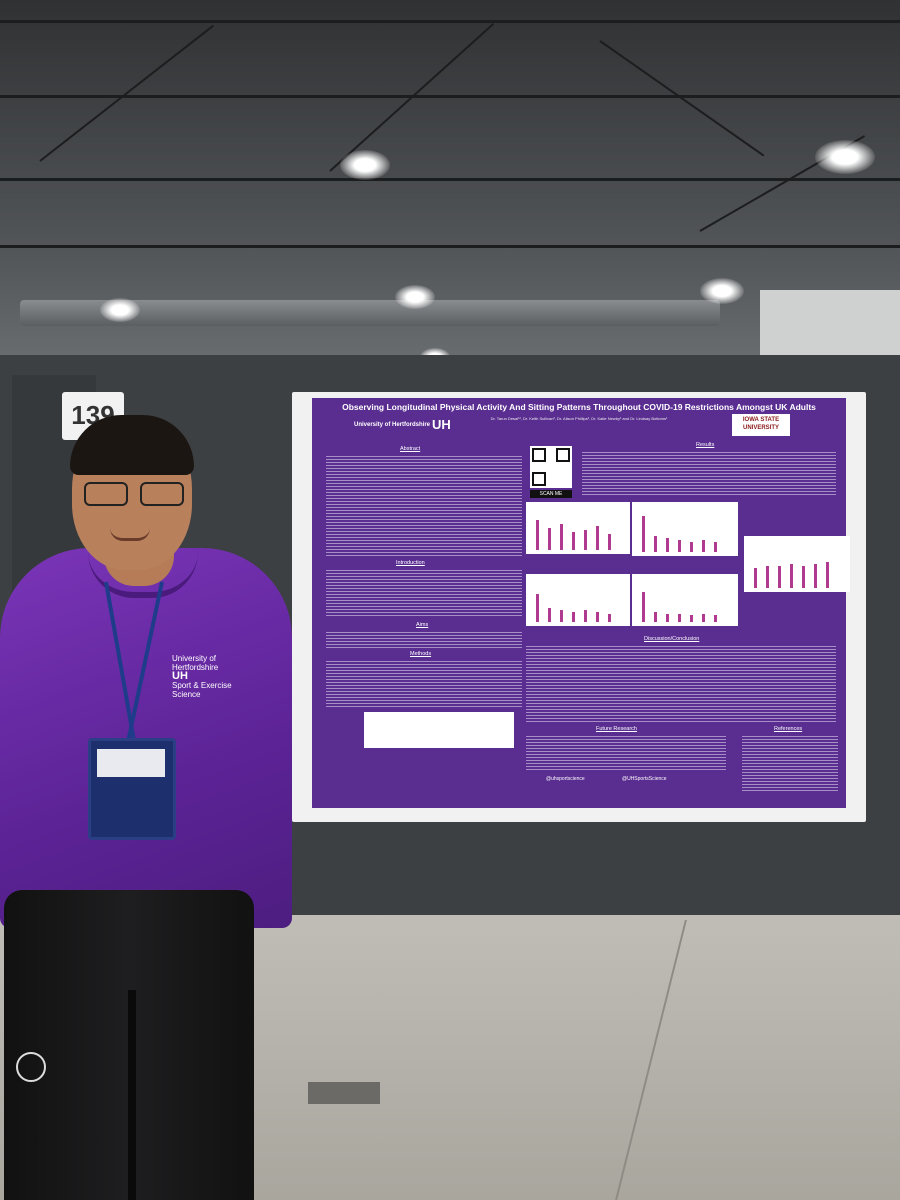 Image resolution: width=900 pixels, height=1200 pixels. I want to click on future-research-text, so click(626, 754).